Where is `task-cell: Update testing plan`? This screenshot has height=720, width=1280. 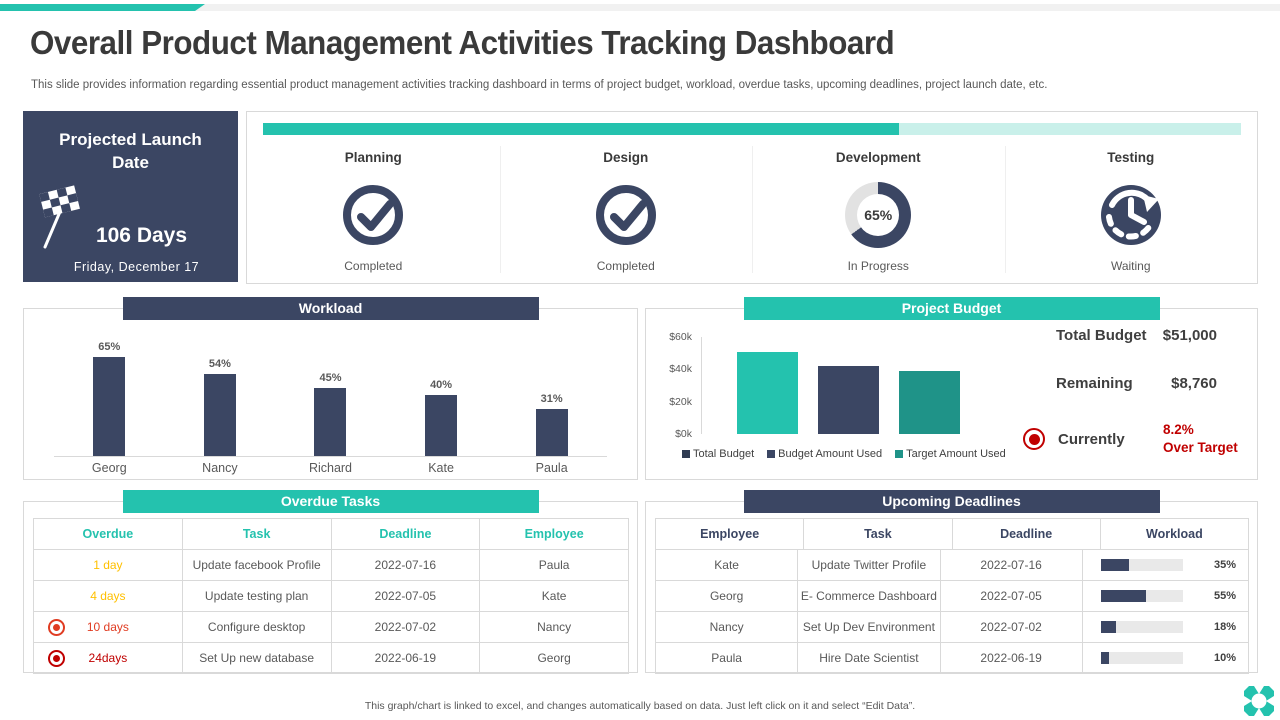
task-cell: Update testing plan is located at coordinates (256, 596).